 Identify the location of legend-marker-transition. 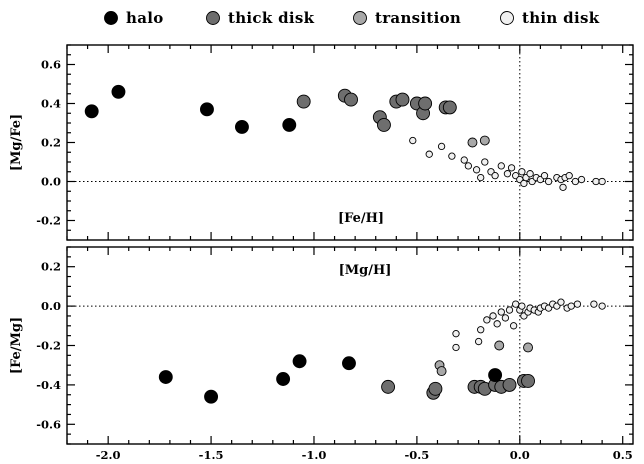
(360, 18).